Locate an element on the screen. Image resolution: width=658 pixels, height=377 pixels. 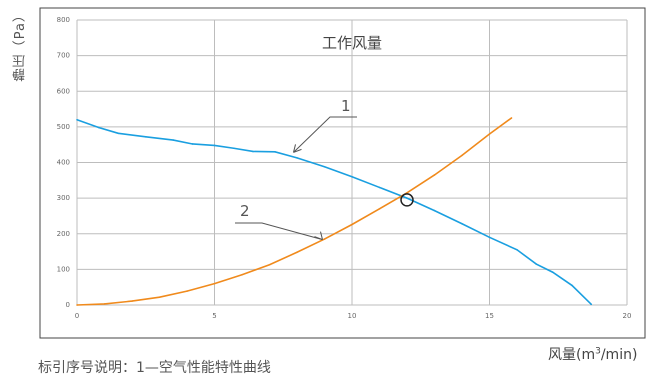
y-axis-label: 静压（Pa） is located at coordinates (20, 45).